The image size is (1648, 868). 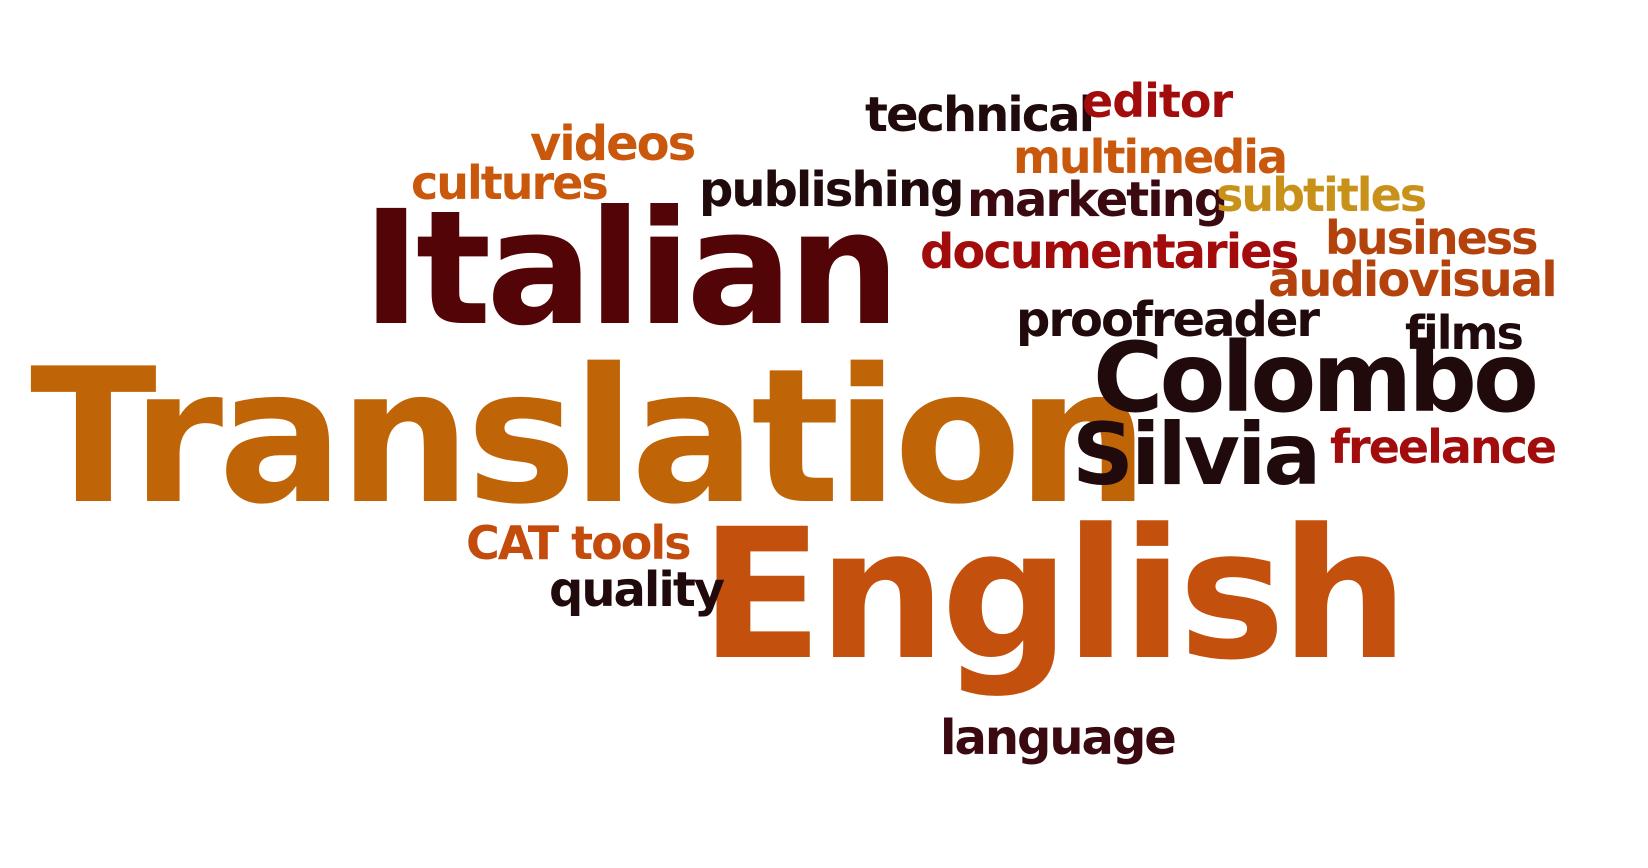 I want to click on word-quality: quality, so click(x=637, y=590).